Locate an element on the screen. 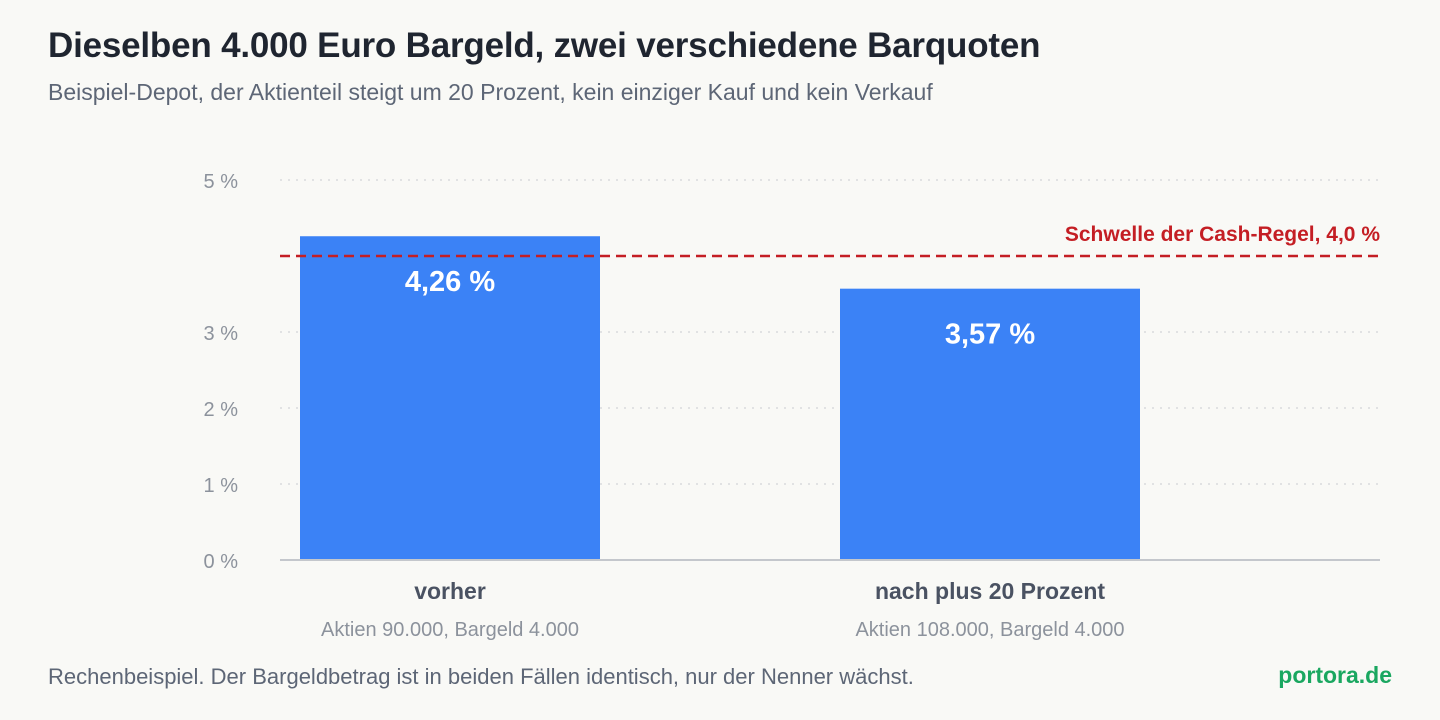 The image size is (1440, 720). bar-value-label: 3,57 % is located at coordinates (990, 335).